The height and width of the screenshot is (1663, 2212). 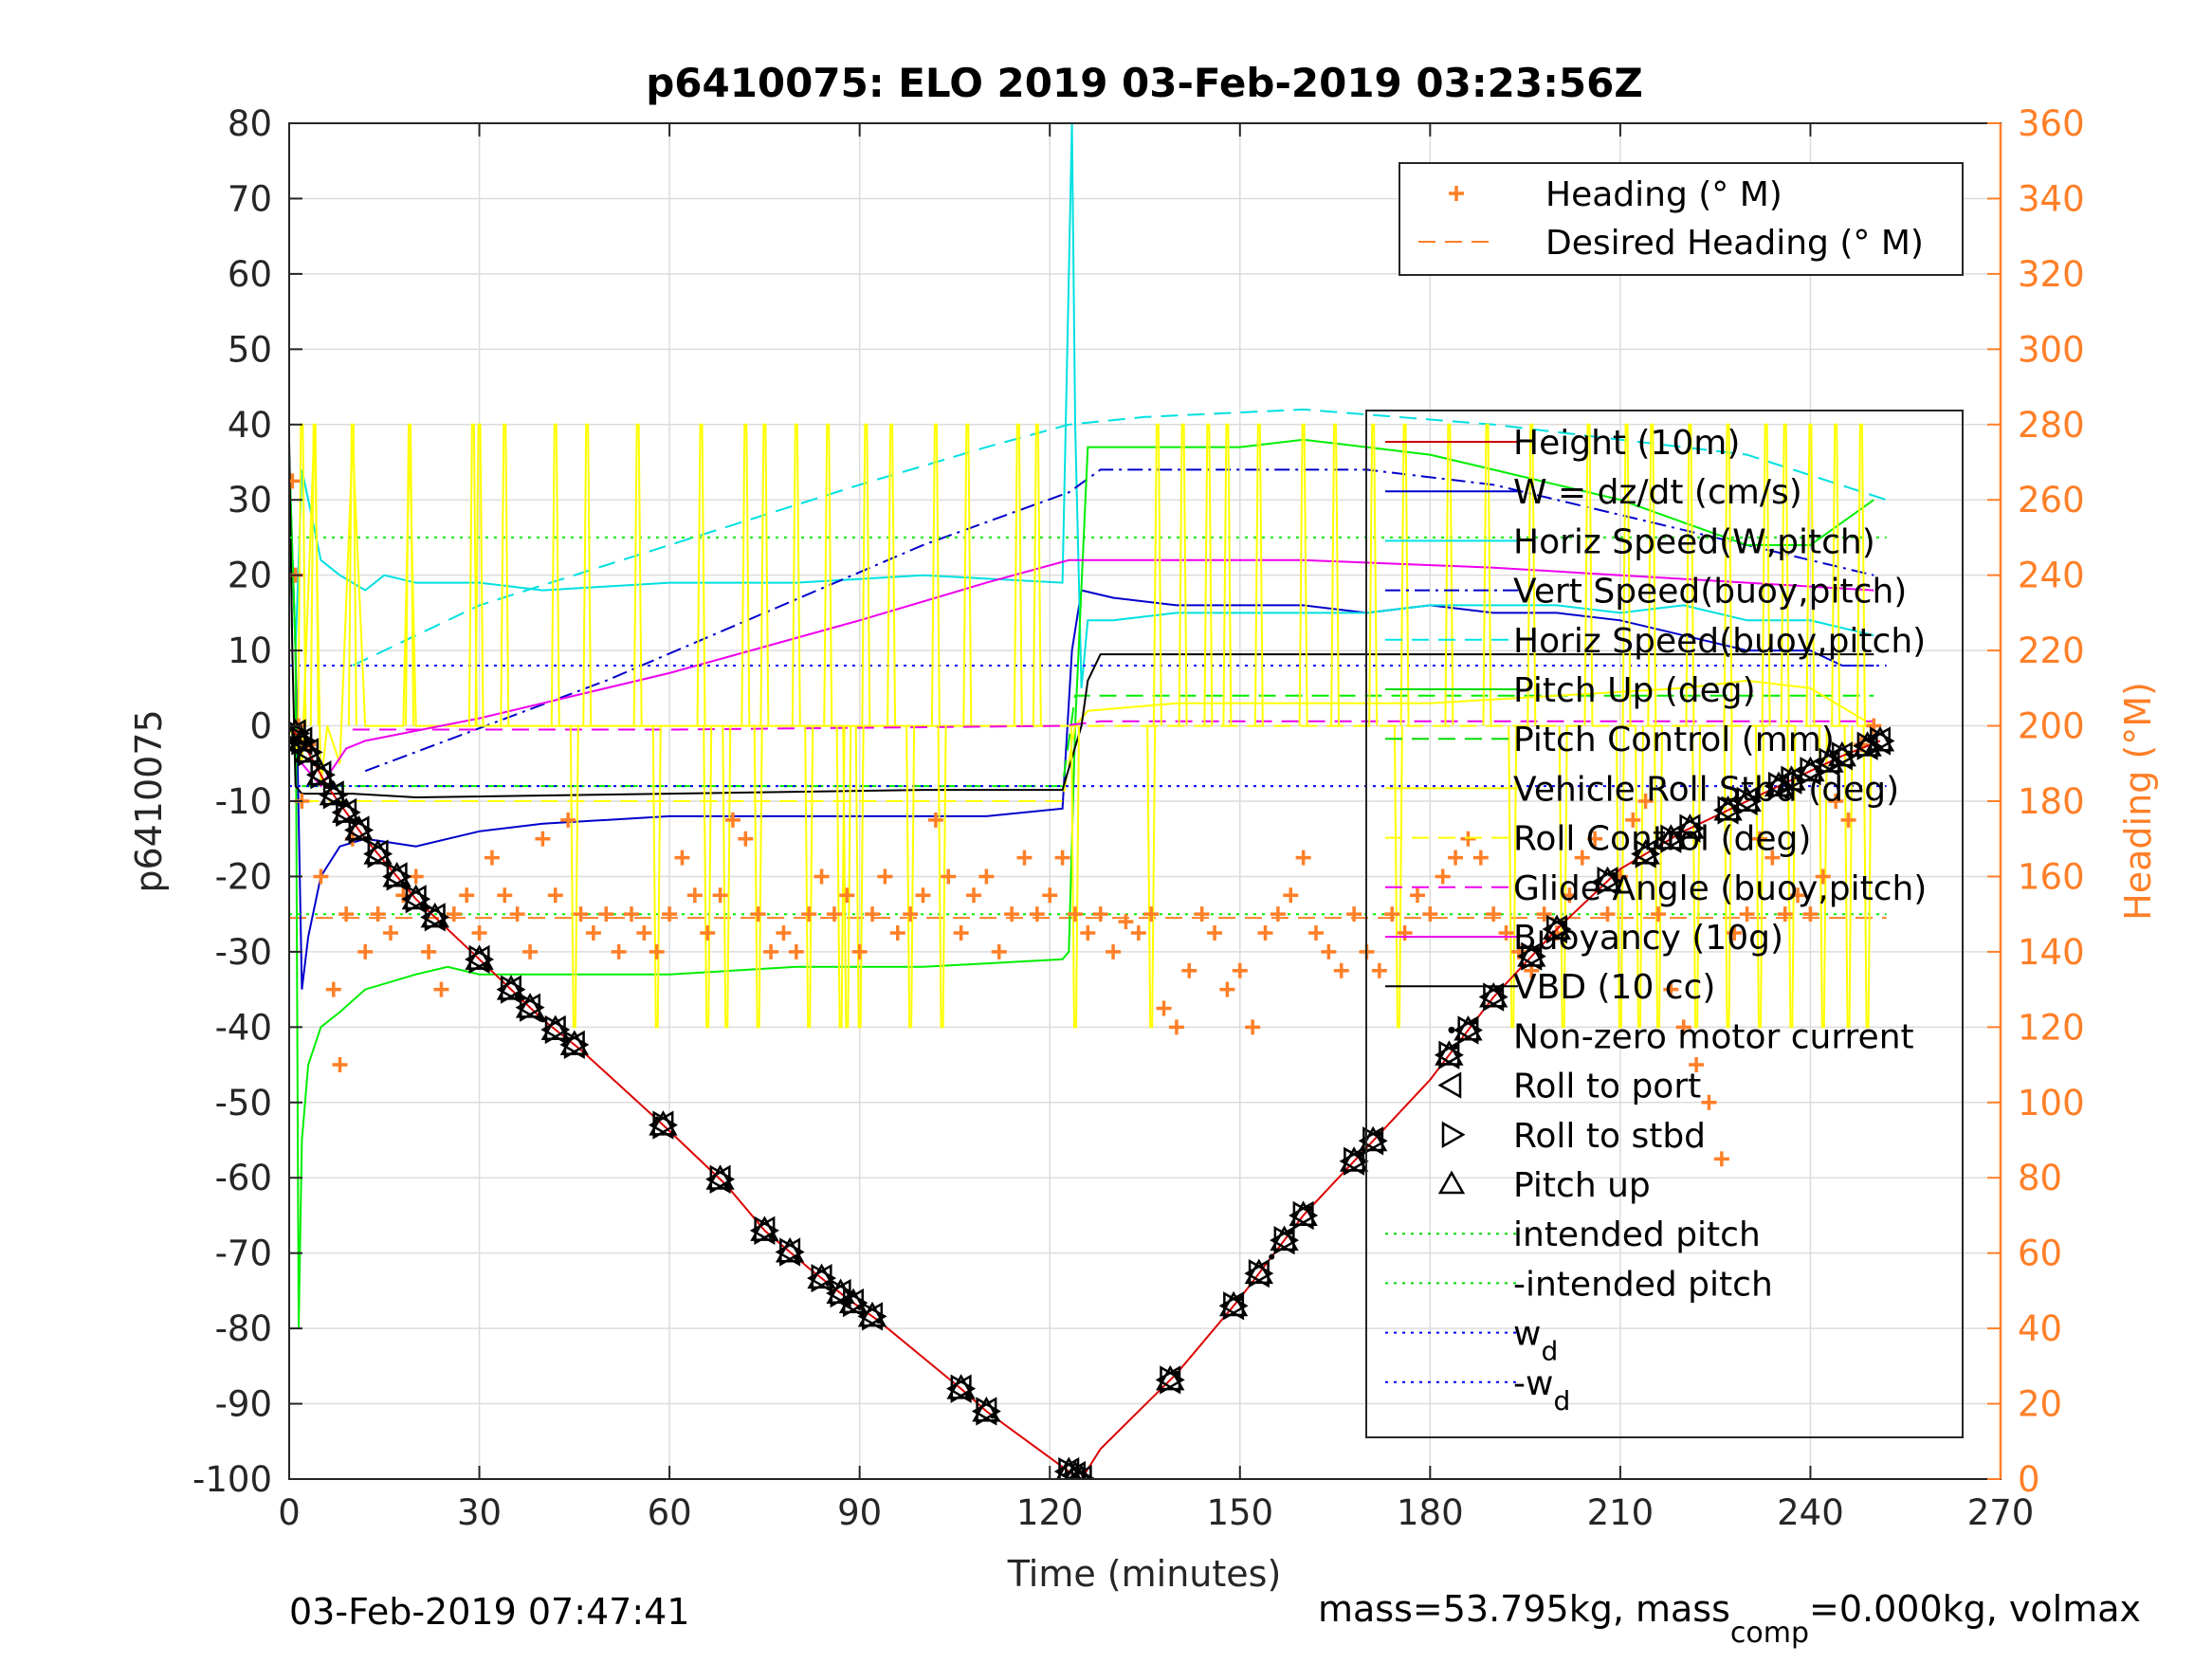 I want to click on legend-main-label: Horiz Speed(W,pitch), so click(x=1694, y=541).